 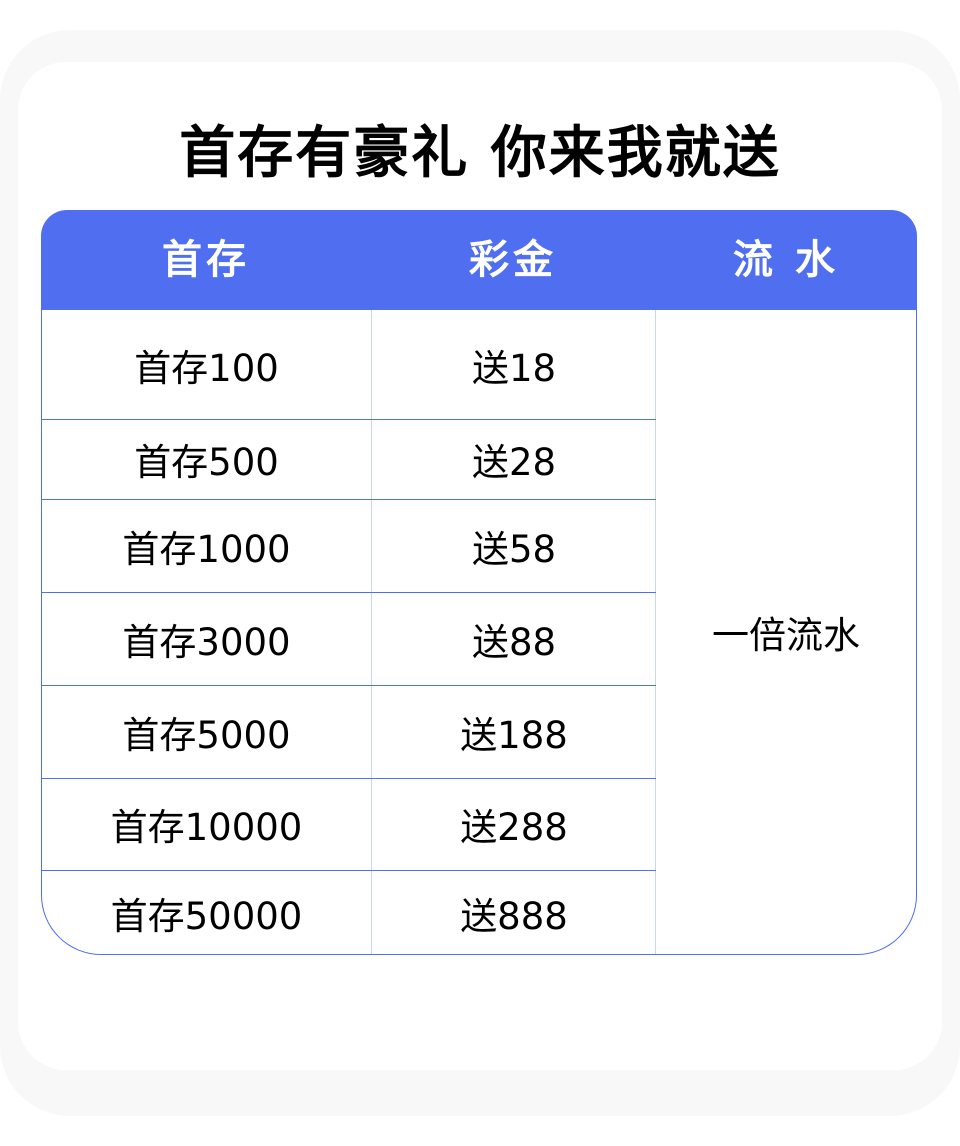 I want to click on table-header: 首存 彩金 流 水, so click(x=479, y=260).